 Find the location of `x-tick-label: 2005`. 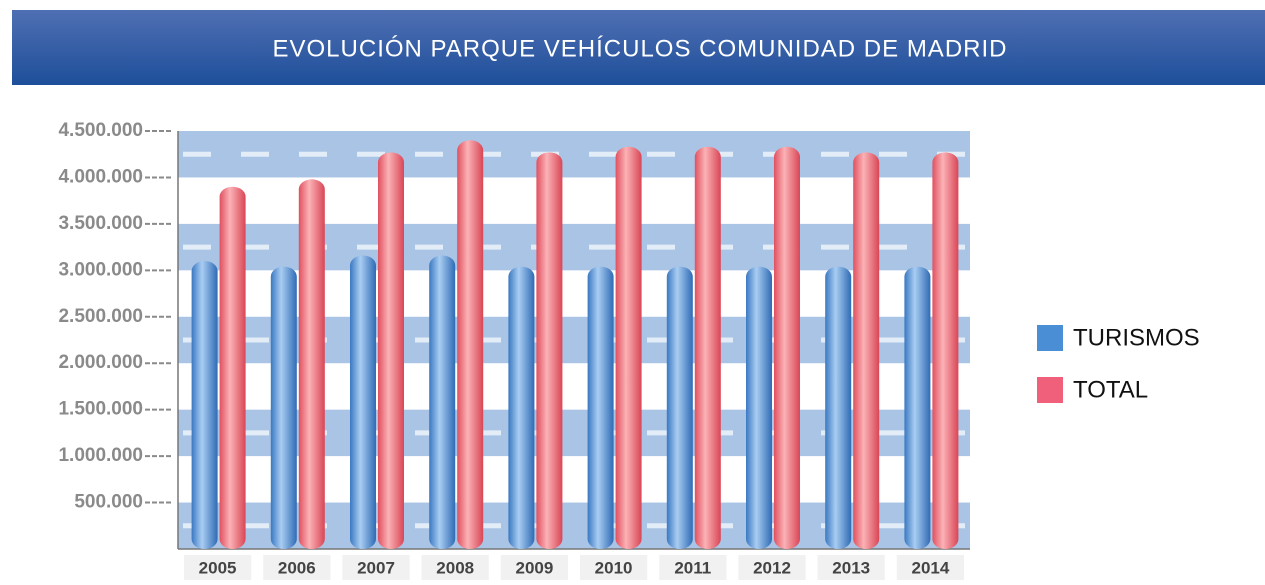

x-tick-label: 2005 is located at coordinates (218, 567).